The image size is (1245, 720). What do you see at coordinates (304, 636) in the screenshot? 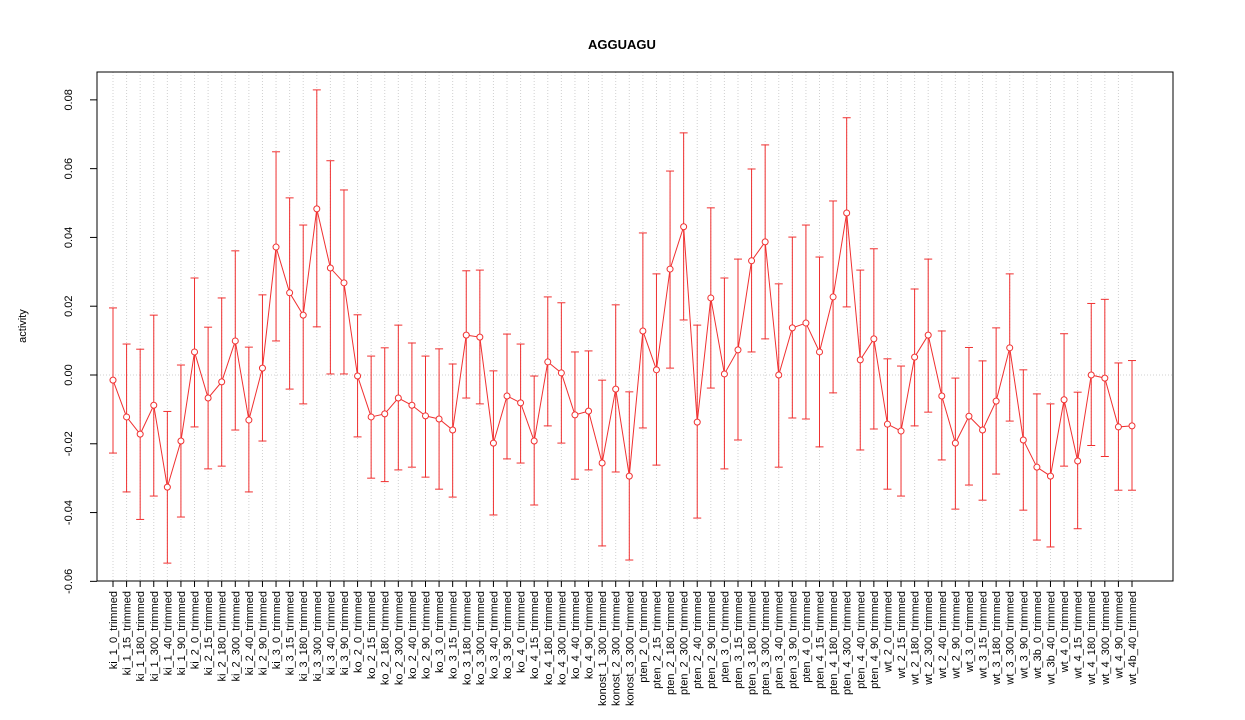
I see `x-tick-label: ki_3_180_trimmed` at bounding box center [304, 636].